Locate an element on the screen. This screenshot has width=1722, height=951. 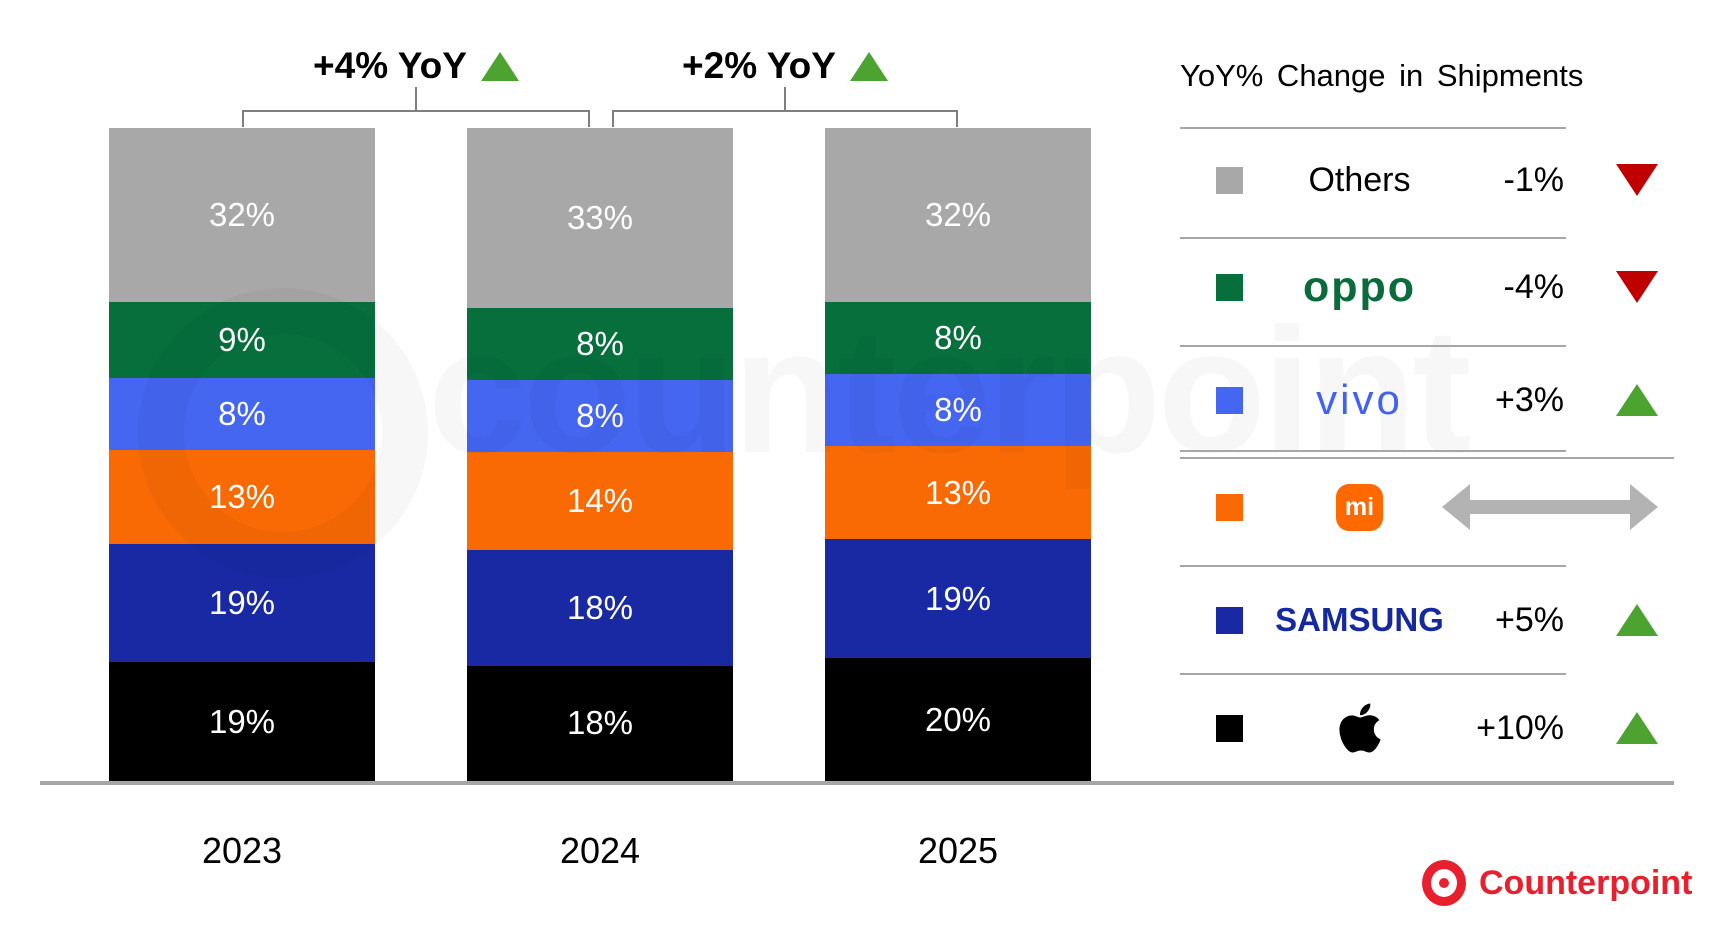
bar-segment-apple-2025: 20% is located at coordinates (958, 719).